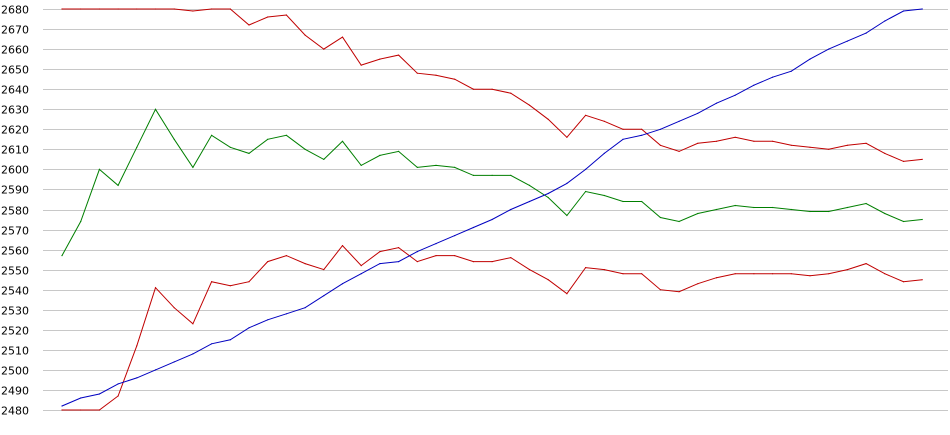  What do you see at coordinates (15, 351) in the screenshot?
I see `y-tick-label: 2510` at bounding box center [15, 351].